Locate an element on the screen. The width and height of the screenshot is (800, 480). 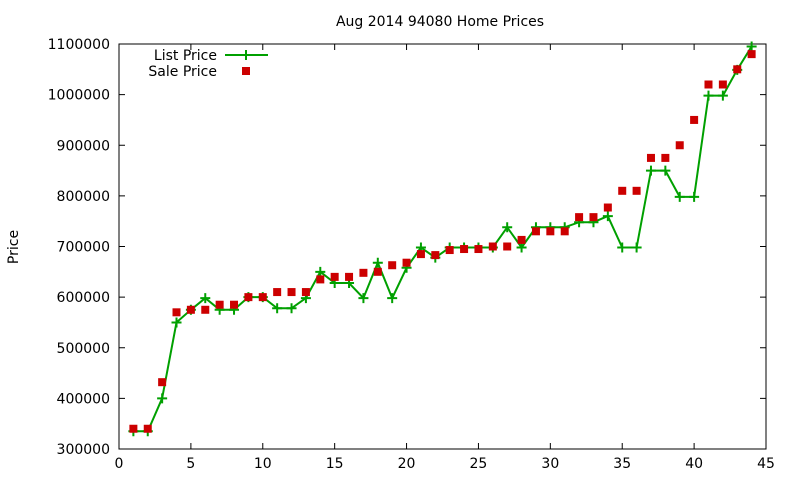
legend-label-sale-price: Sale Price is located at coordinates (182, 72).